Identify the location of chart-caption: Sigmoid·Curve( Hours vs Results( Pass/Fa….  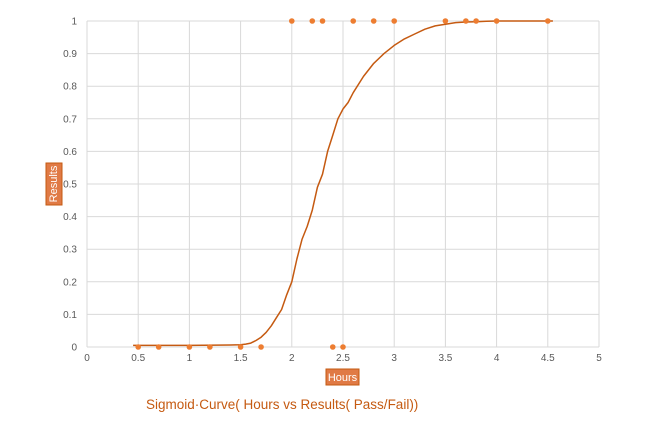
(282, 404).